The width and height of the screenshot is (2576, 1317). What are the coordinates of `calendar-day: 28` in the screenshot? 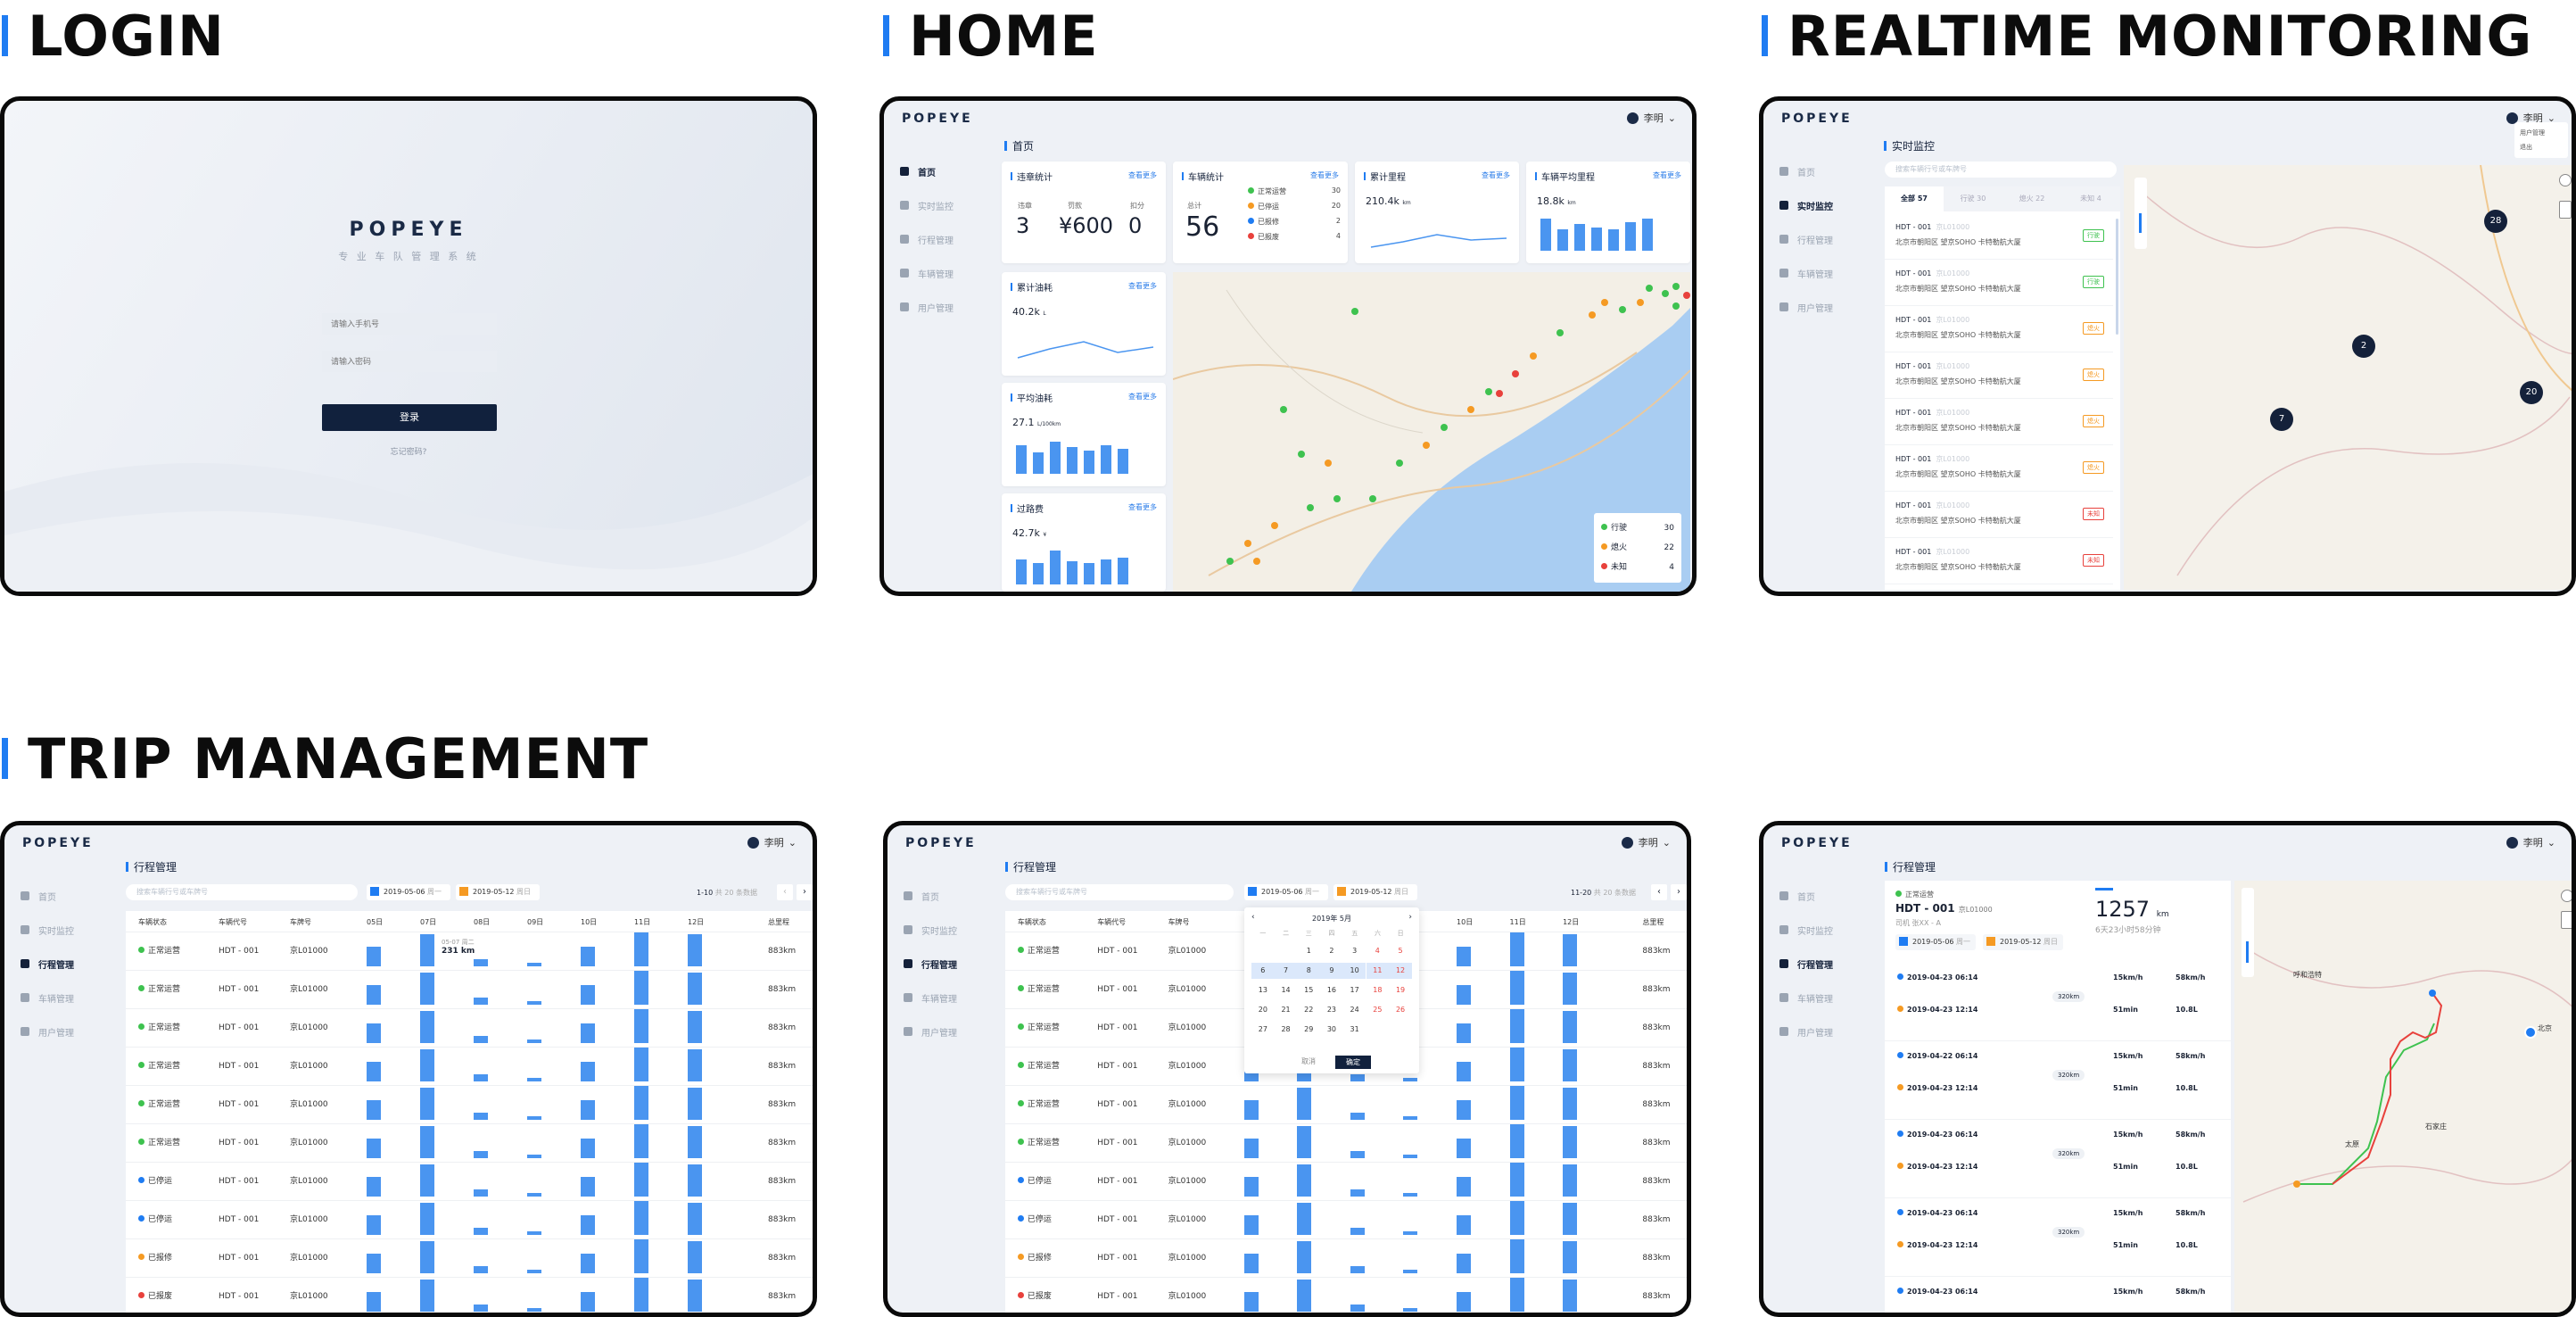 It's located at (1286, 1029).